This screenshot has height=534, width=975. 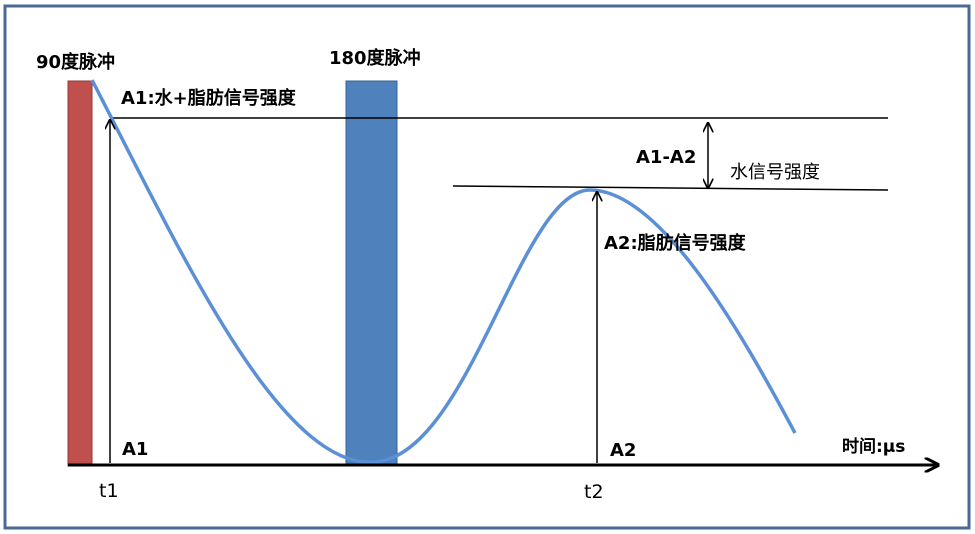 I want to click on a1-minus-a2-label: A1-A2, so click(x=666, y=157).